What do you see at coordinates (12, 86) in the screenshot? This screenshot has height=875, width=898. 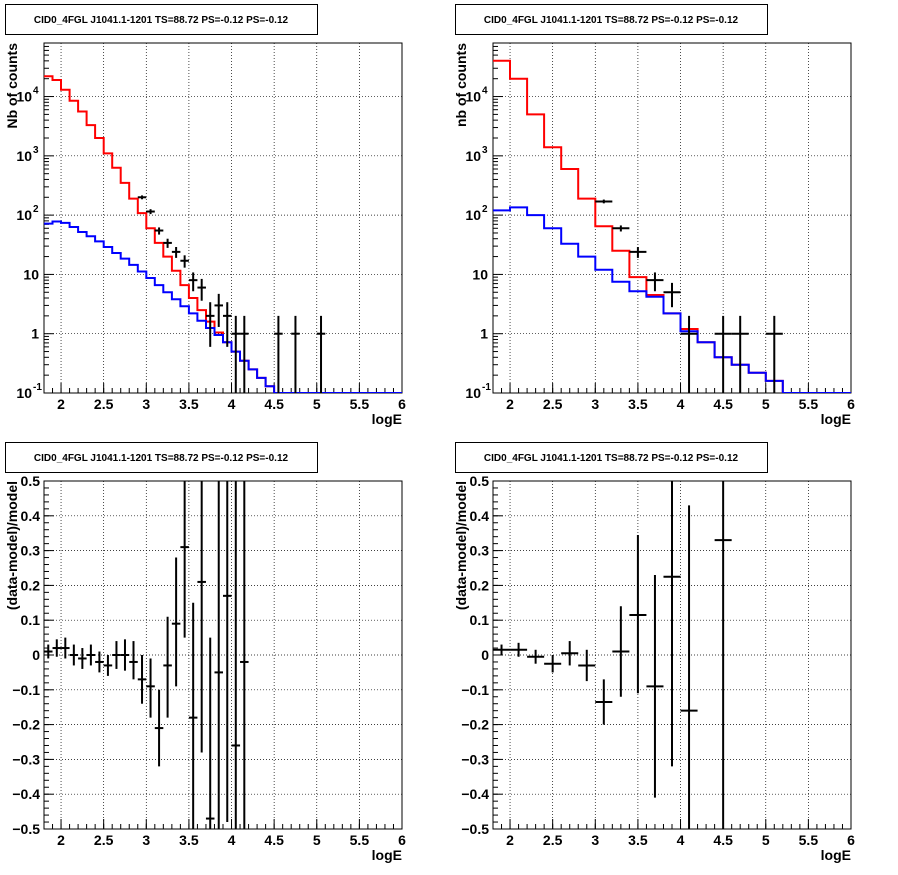 I see `y-axis-label: Nb of counts` at bounding box center [12, 86].